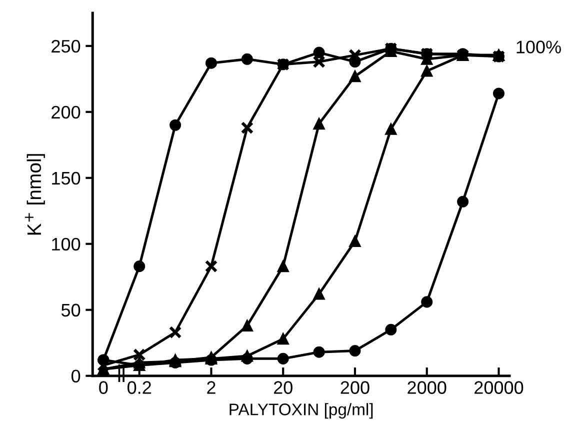 The width and height of the screenshot is (579, 432). I want to click on x-tick-label: 20, so click(283, 387).